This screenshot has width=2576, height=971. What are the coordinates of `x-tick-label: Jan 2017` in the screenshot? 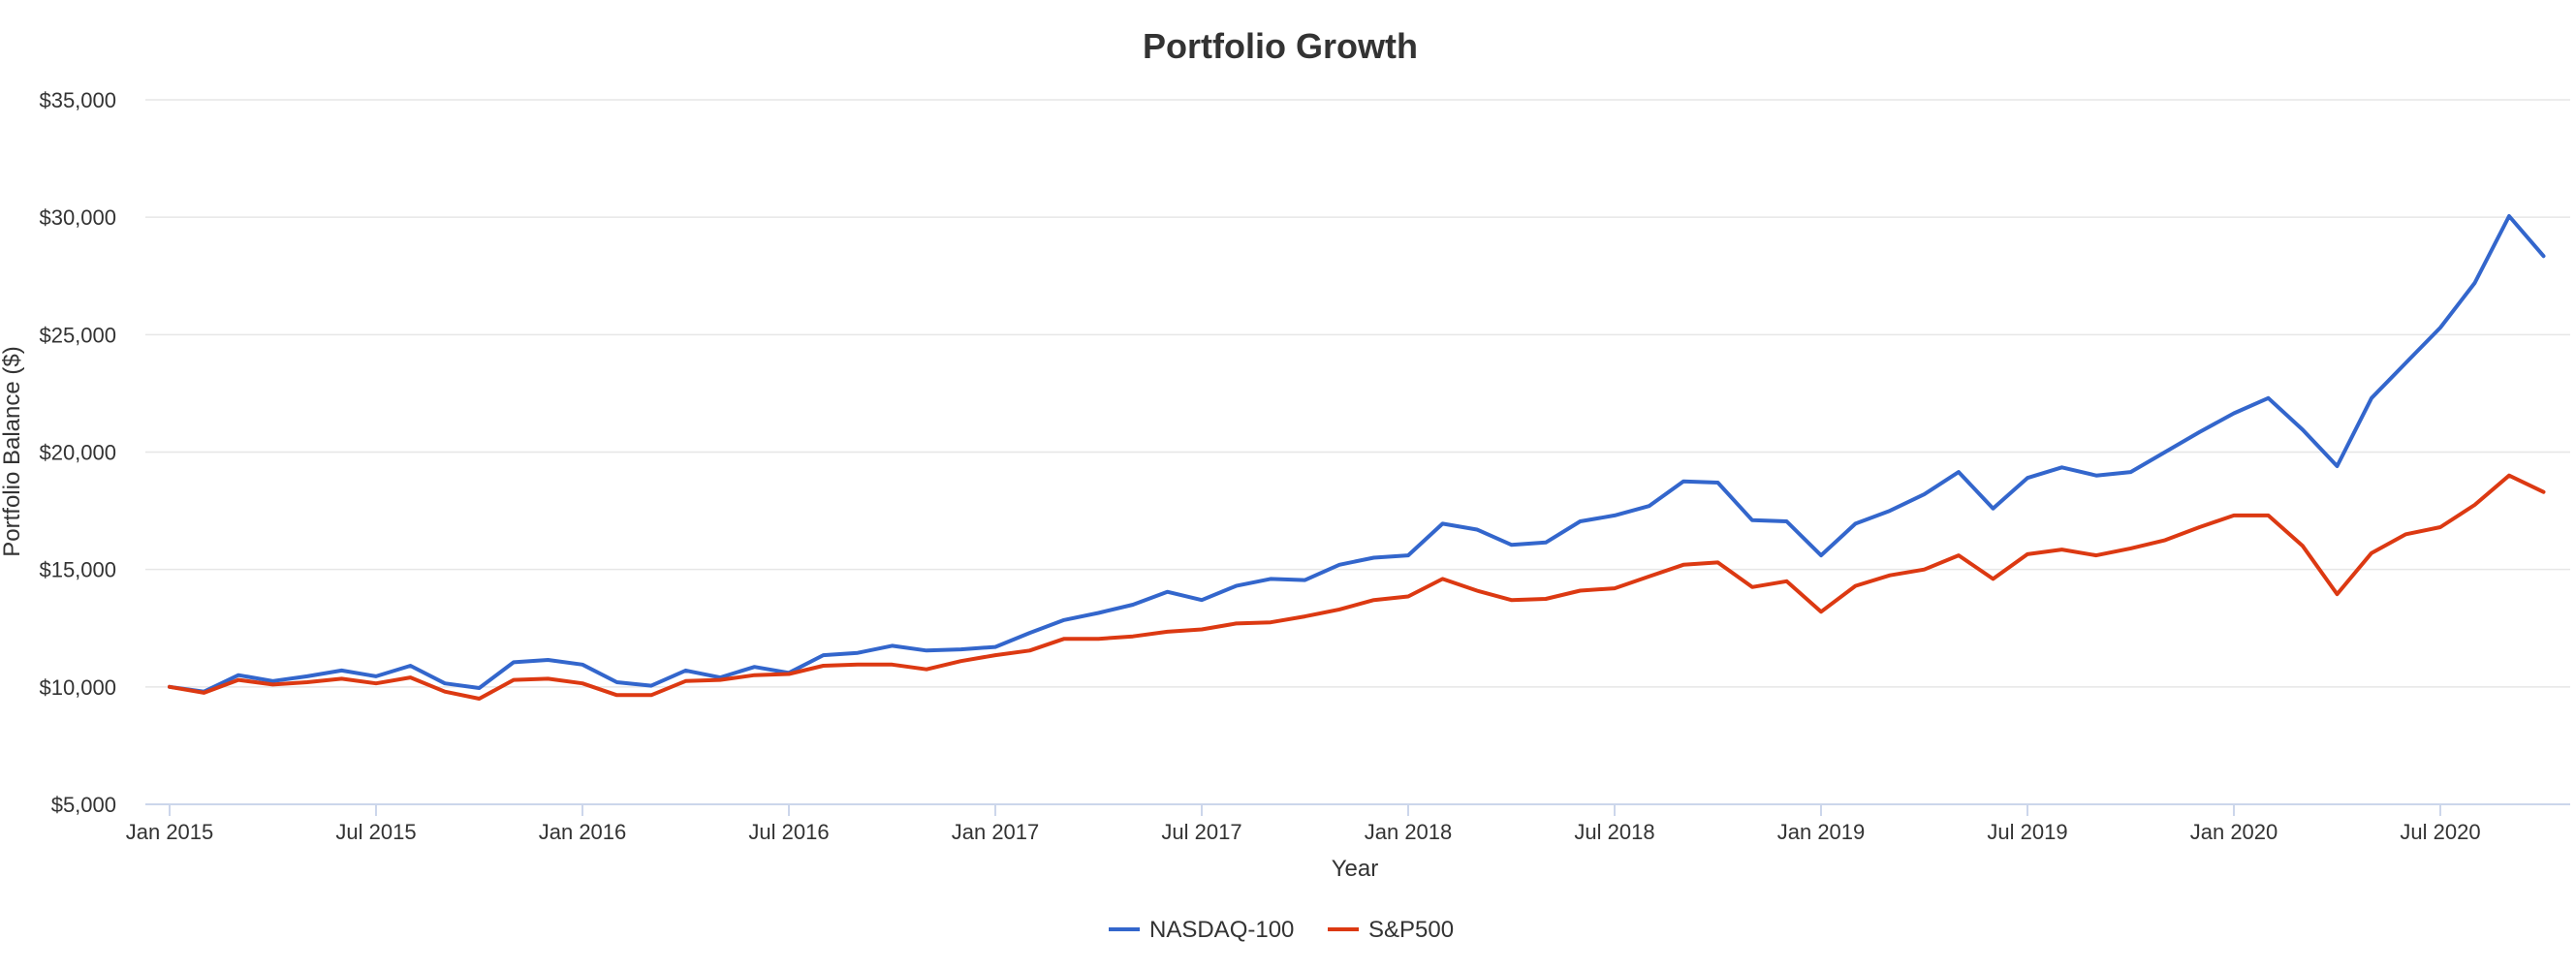 It's located at (996, 832).